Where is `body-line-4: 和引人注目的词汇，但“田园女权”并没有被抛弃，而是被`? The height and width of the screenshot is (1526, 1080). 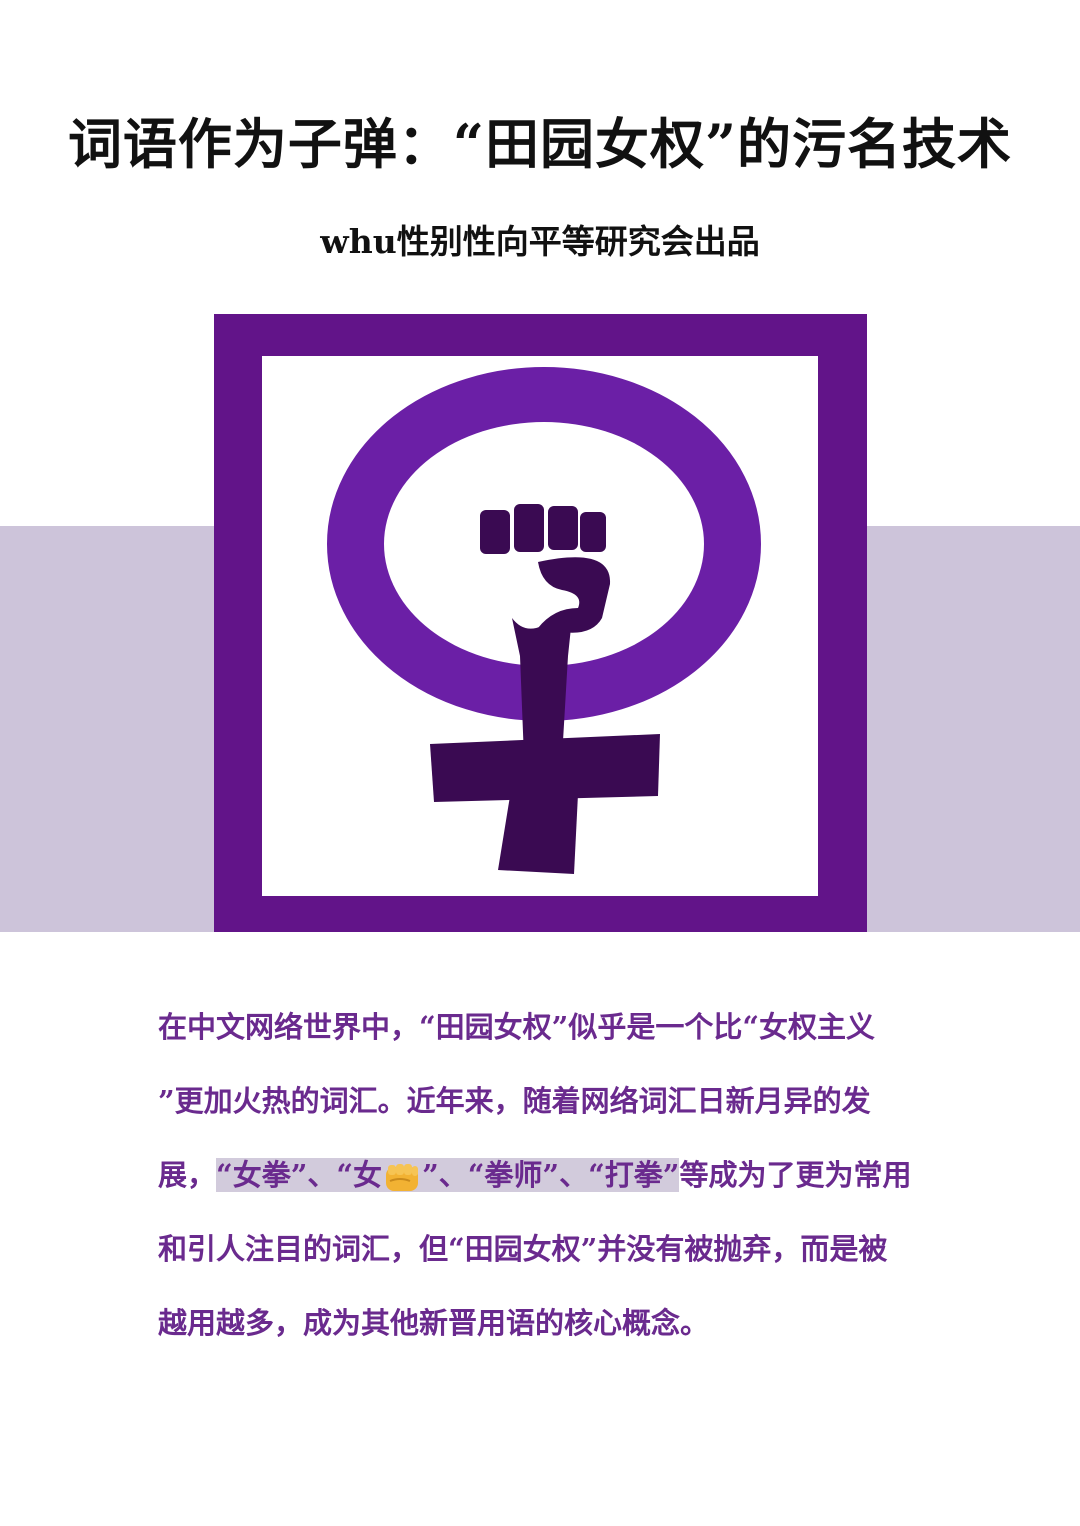 body-line-4: 和引人注目的词汇，但“田园女权”并没有被抛弃，而是被 is located at coordinates (523, 1249).